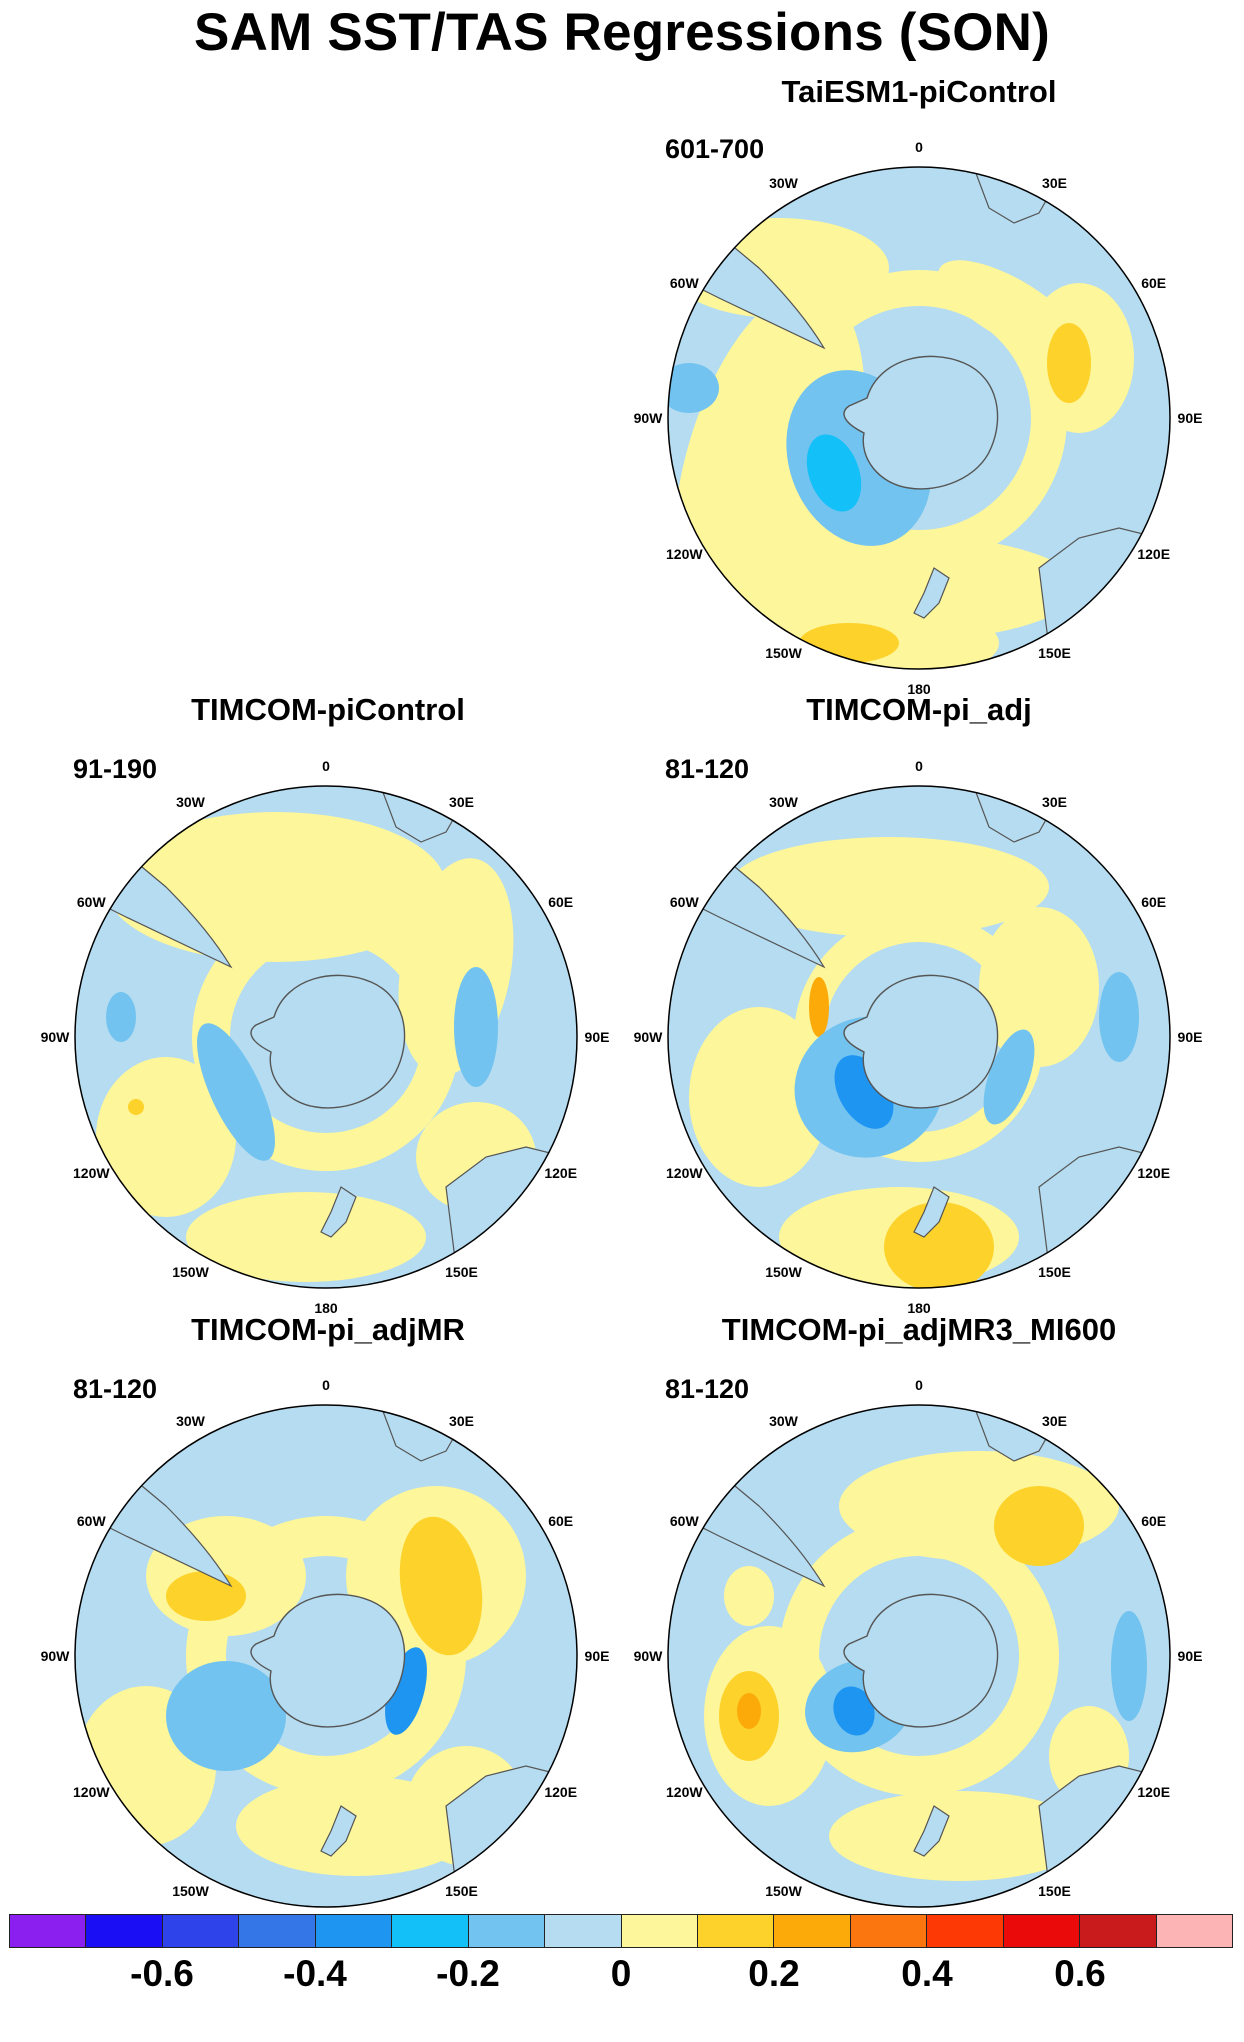 Image resolution: width=1244 pixels, height=2042 pixels. Describe the element at coordinates (774, 1973) in the screenshot. I see `colorbar-tick-label: 0.2` at that location.